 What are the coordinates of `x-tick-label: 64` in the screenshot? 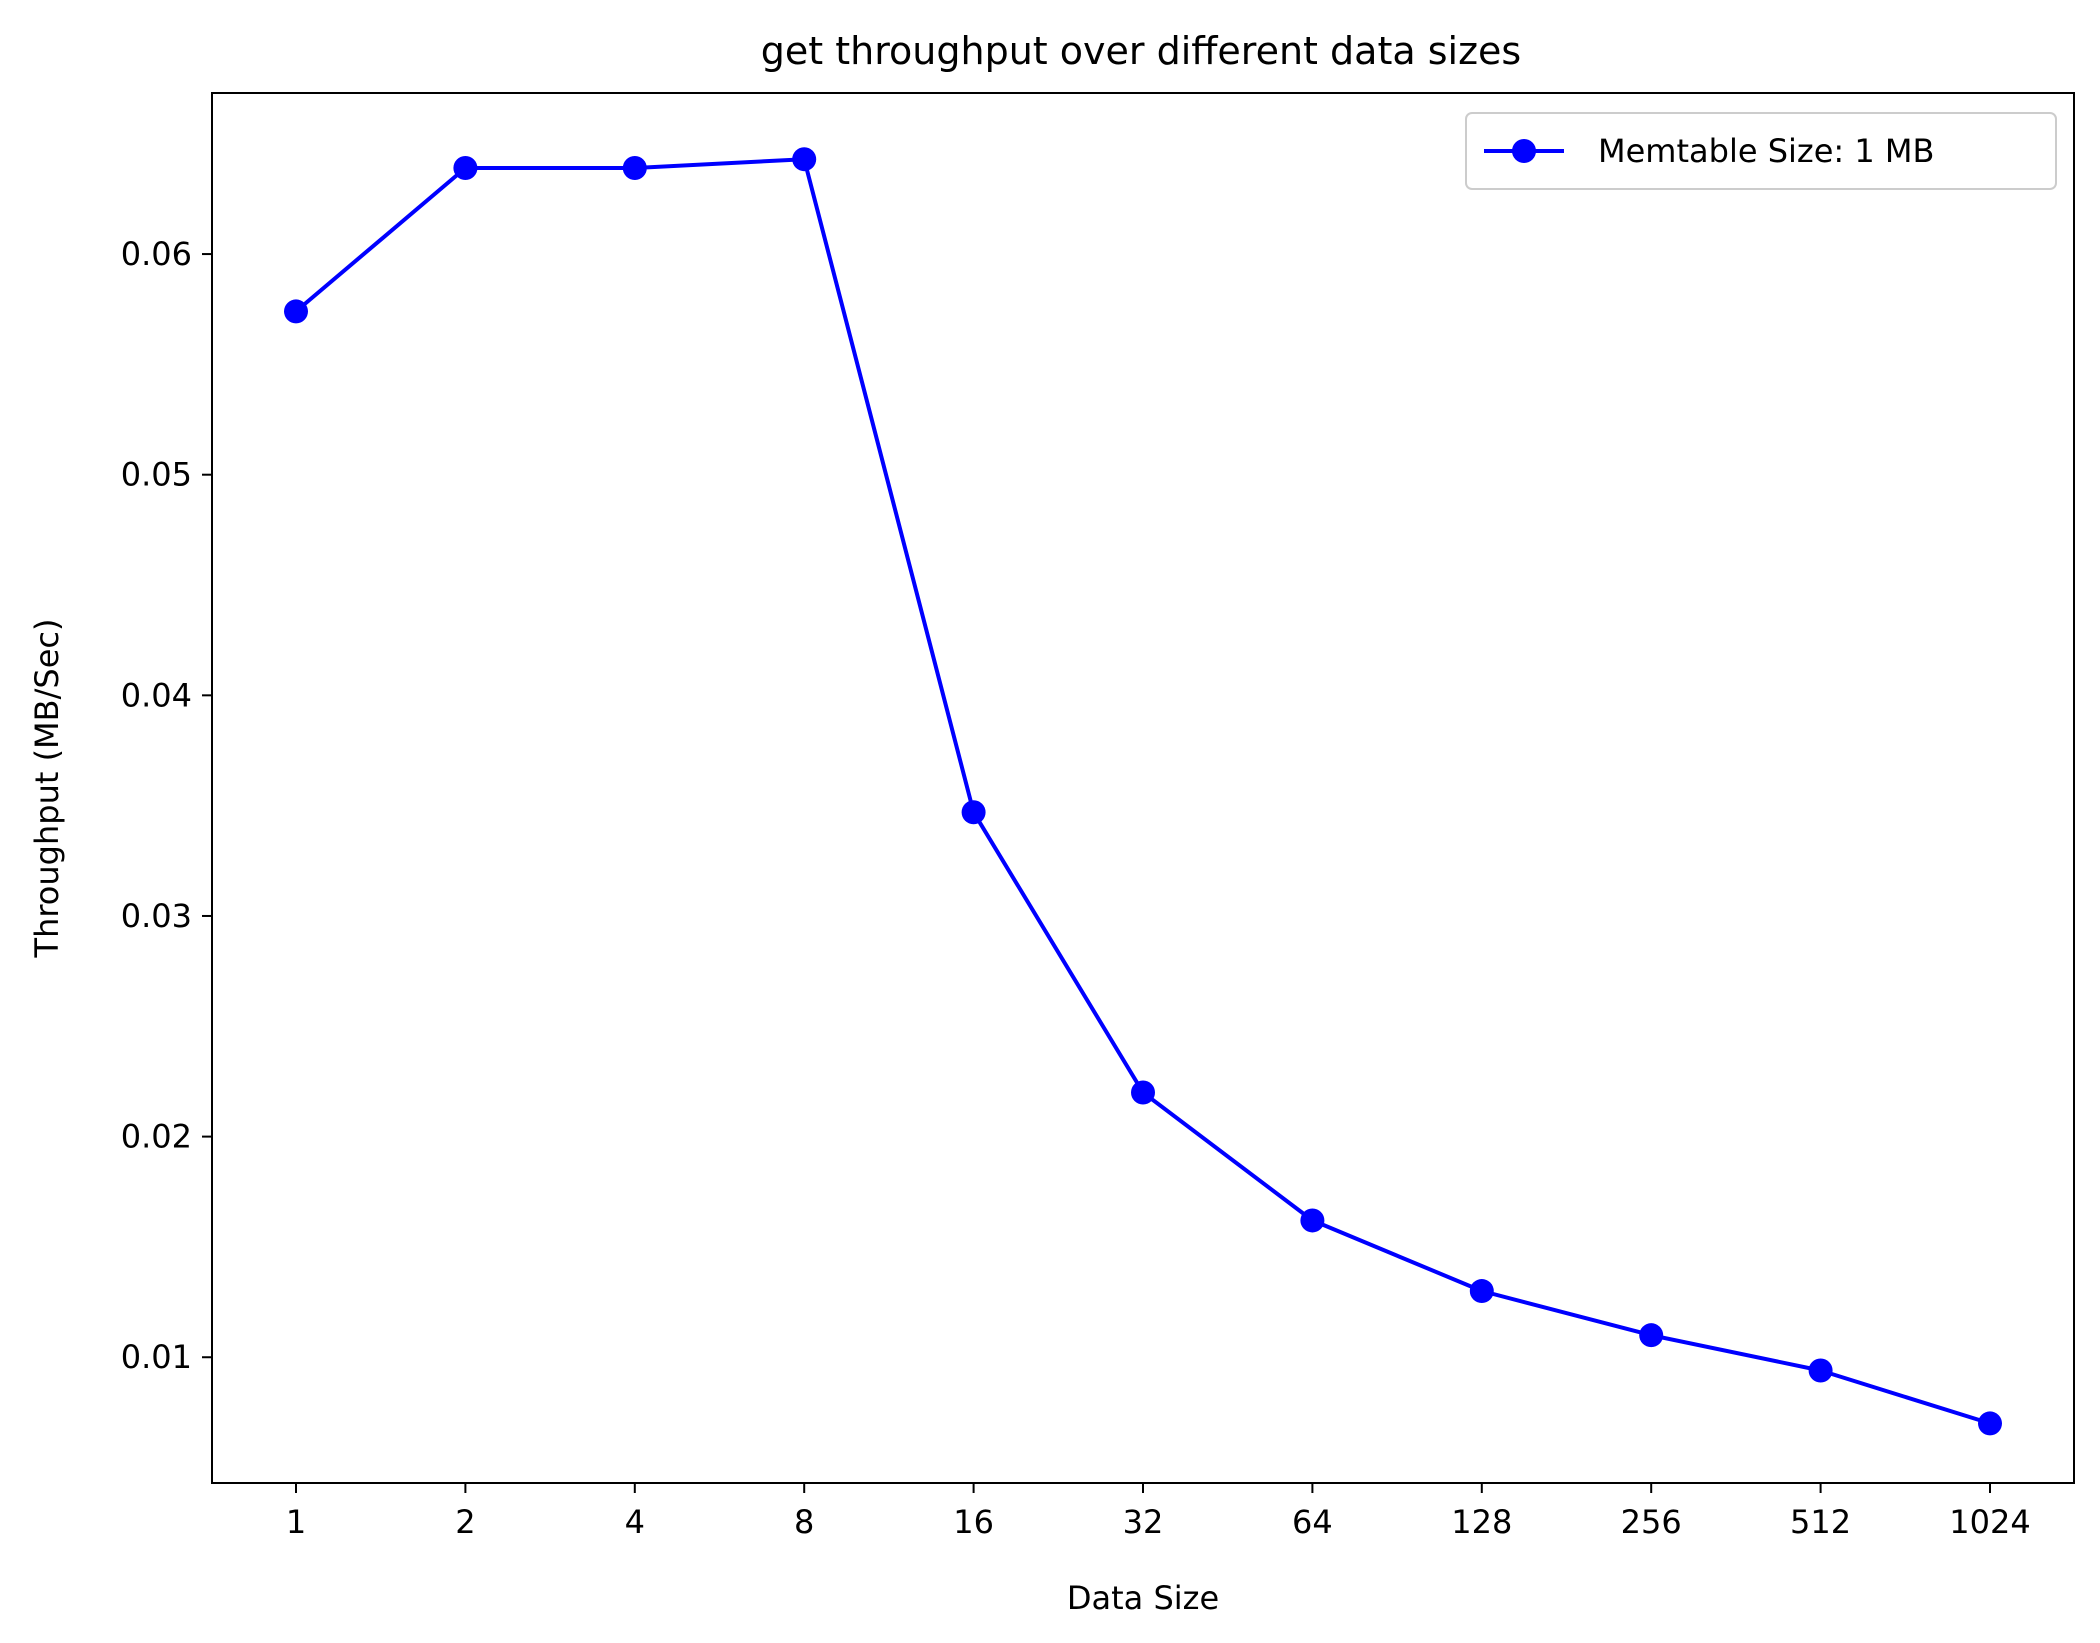 It's located at (1312, 1522).